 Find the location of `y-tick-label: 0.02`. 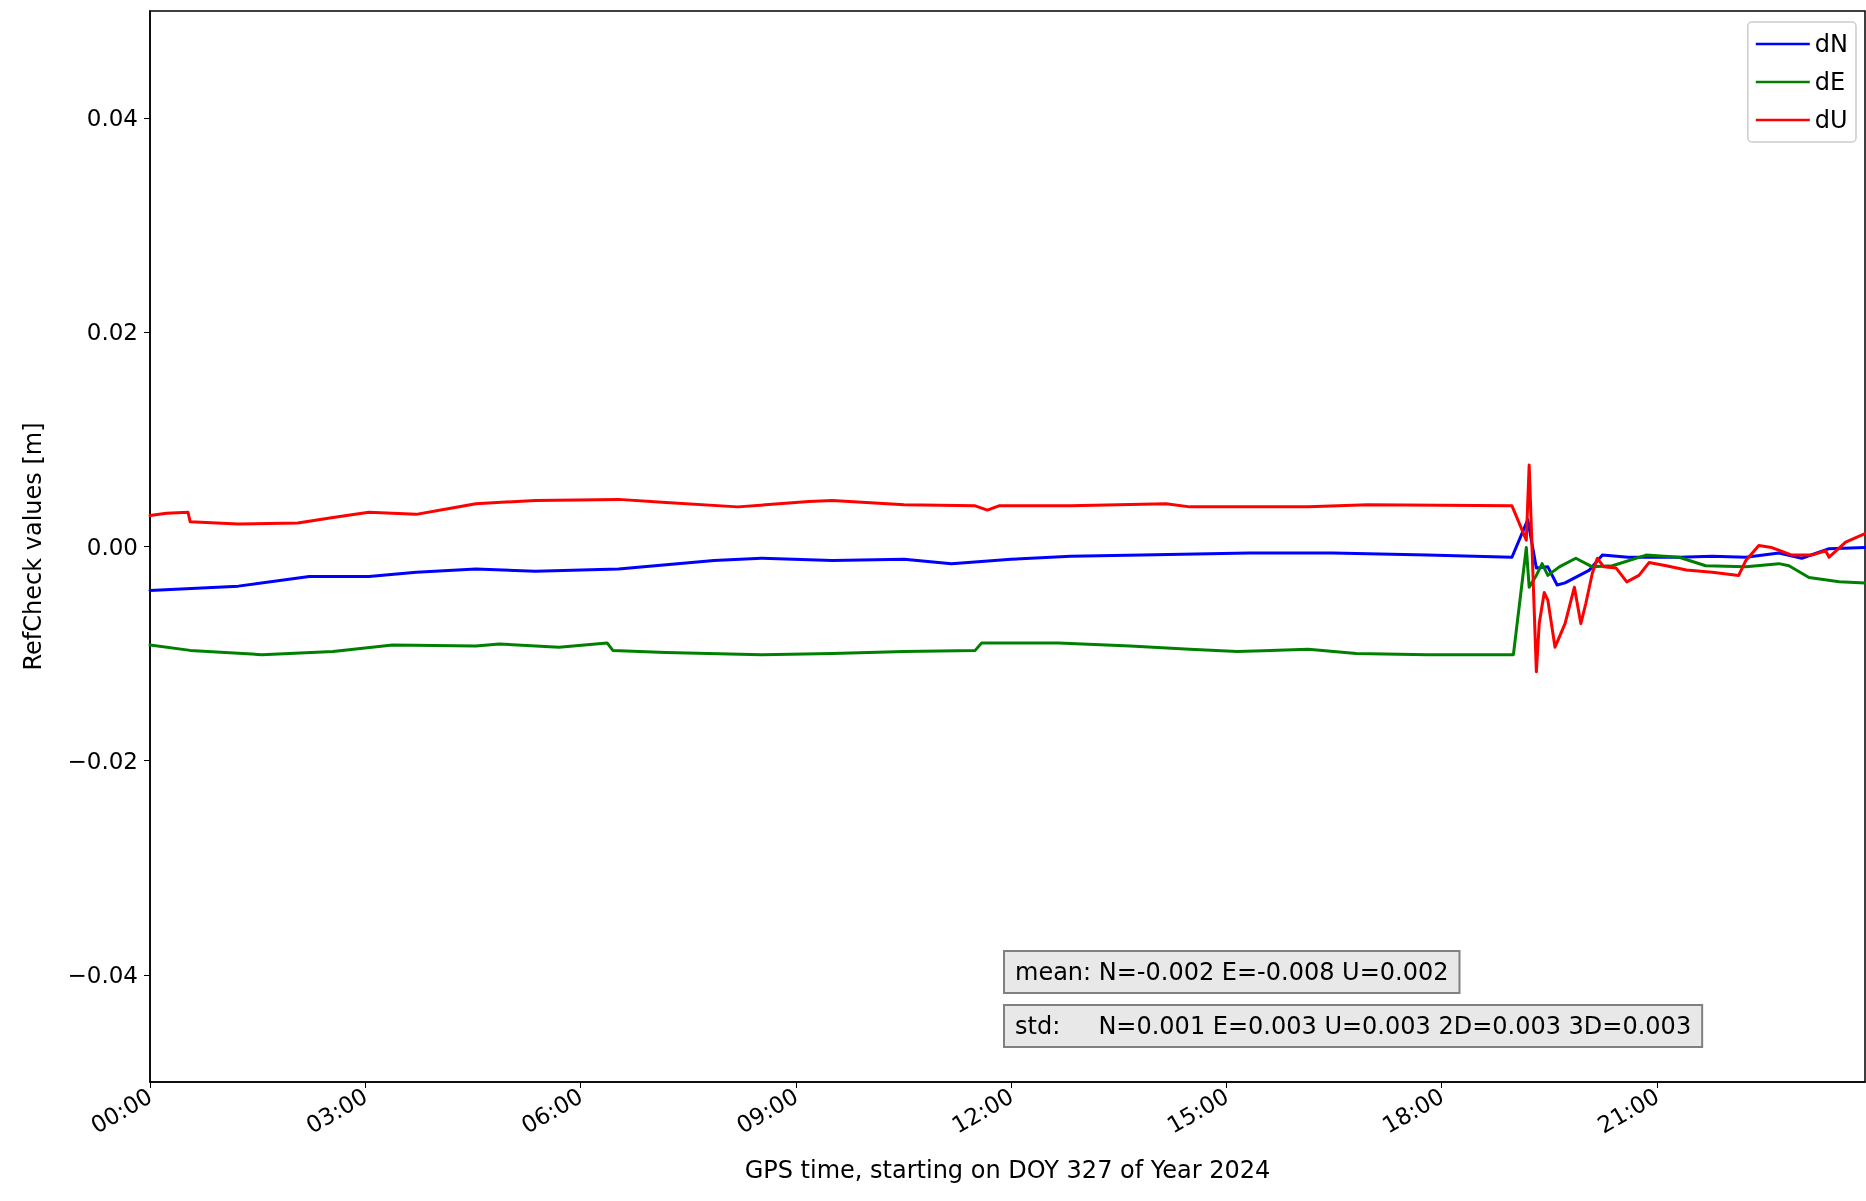

y-tick-label: 0.02 is located at coordinates (112, 332).